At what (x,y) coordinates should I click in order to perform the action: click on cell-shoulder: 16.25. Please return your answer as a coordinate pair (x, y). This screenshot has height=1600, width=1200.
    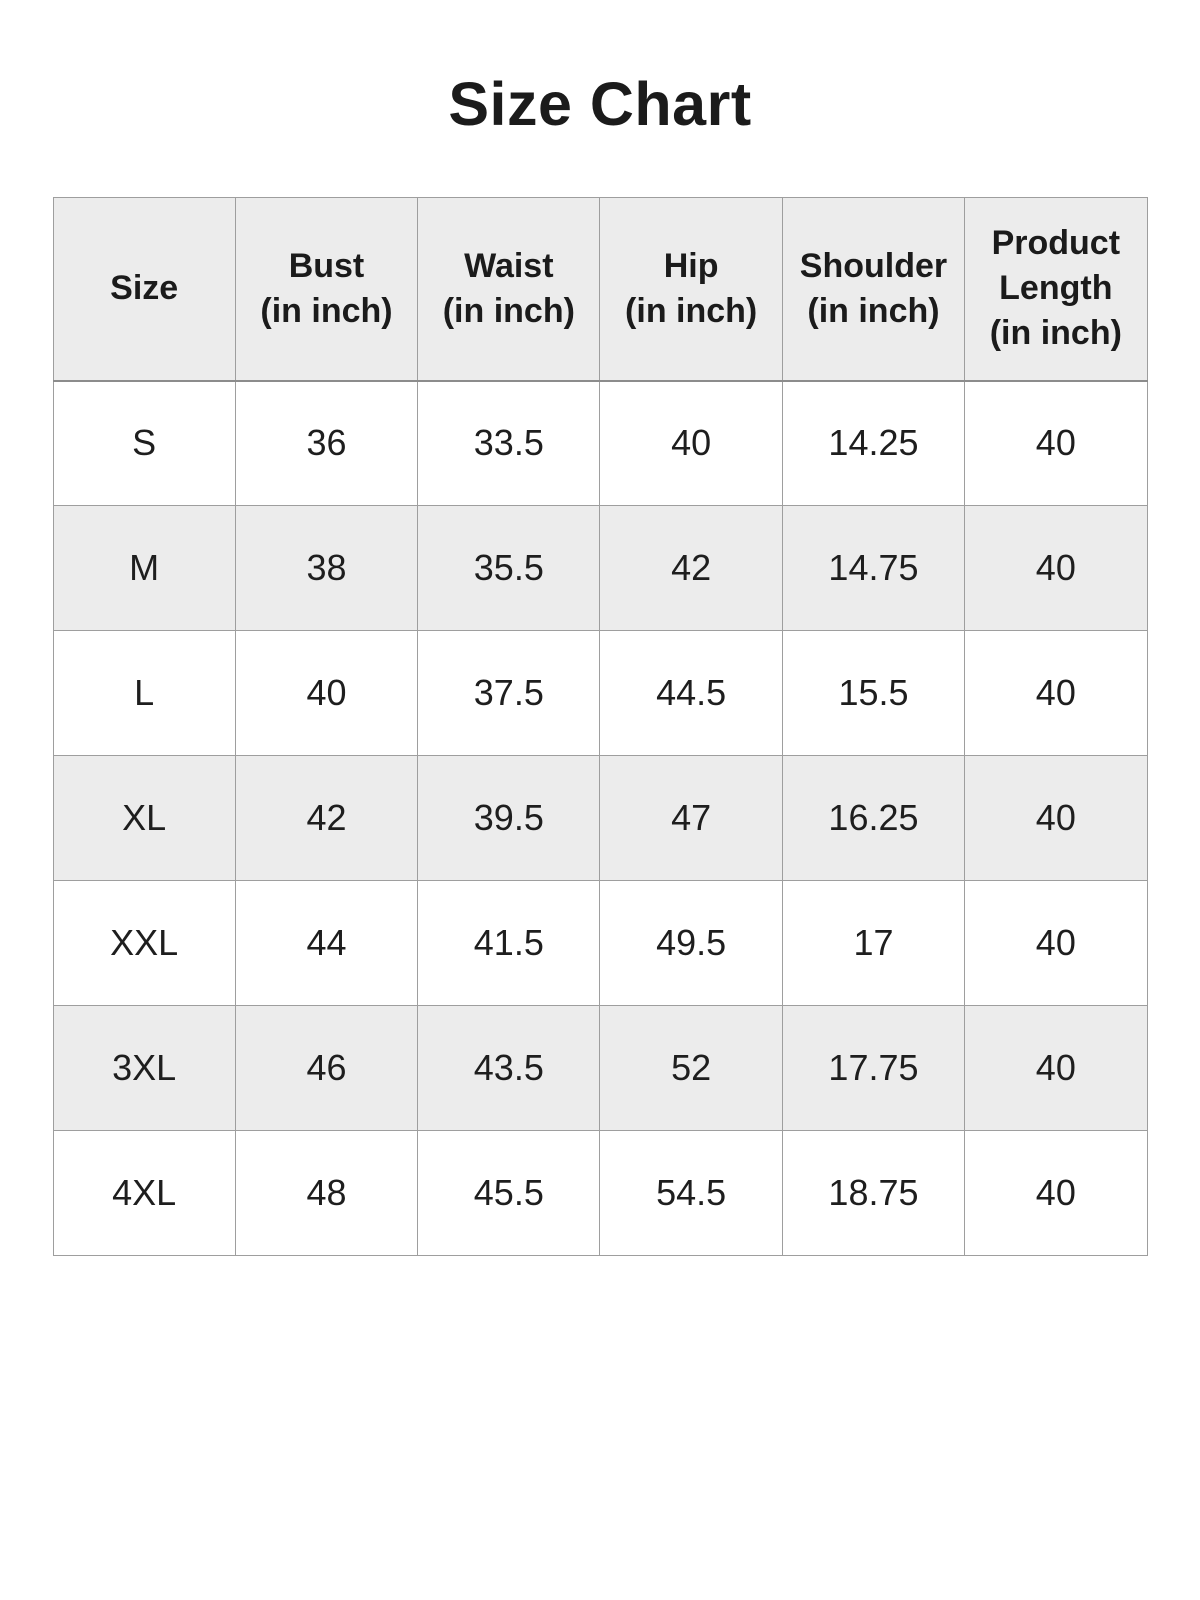
    Looking at the image, I should click on (873, 818).